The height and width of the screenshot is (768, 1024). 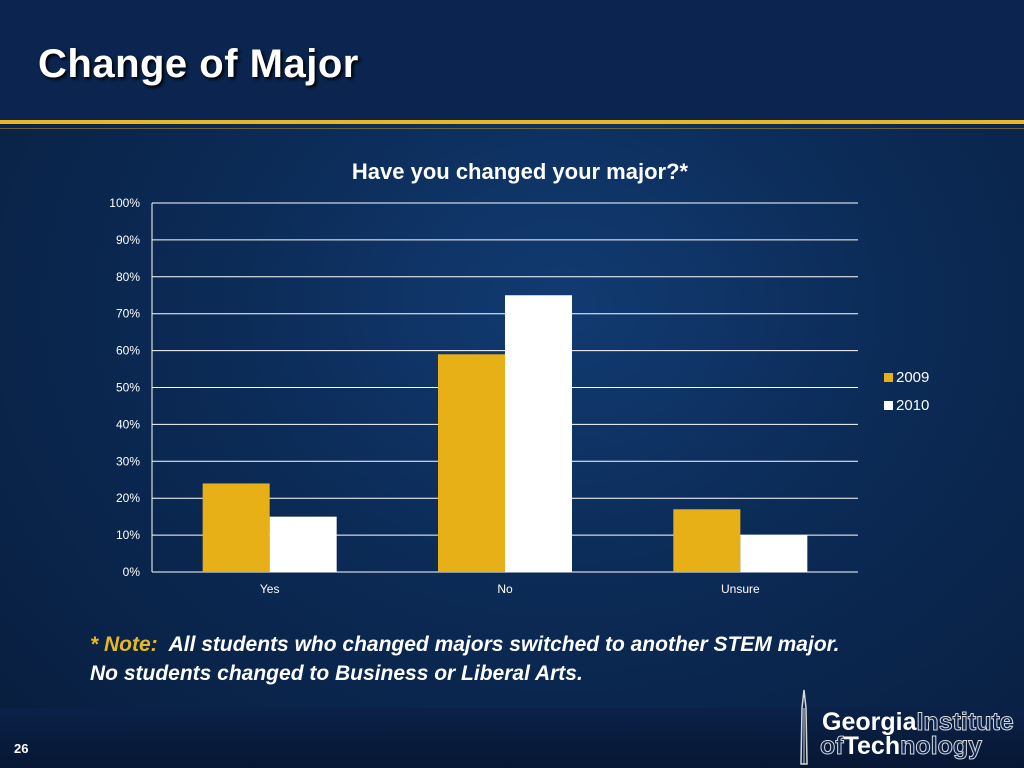 I want to click on y-axis-tick-labels: 0% 10% 20% 30% 40% 50% 60% 70% 80% 90% 100%, so click(x=124, y=387).